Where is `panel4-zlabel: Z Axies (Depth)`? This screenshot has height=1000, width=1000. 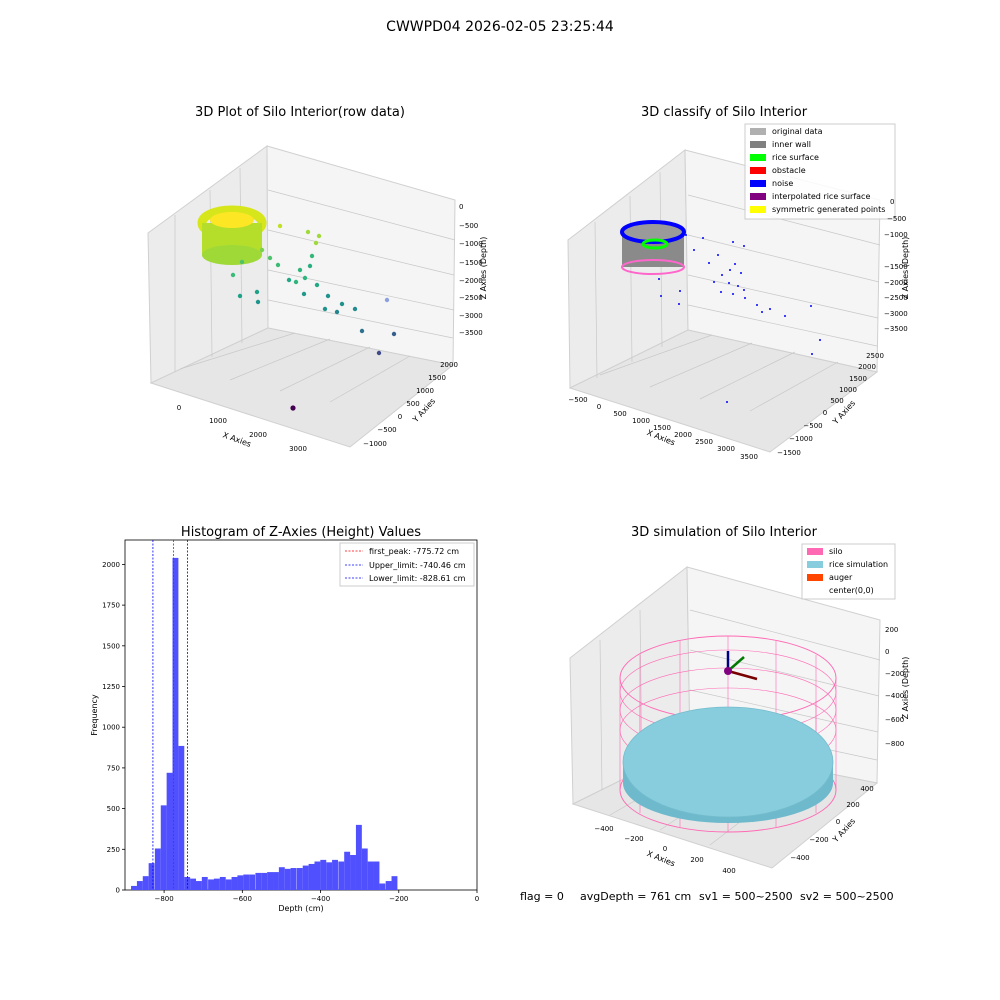 panel4-zlabel: Z Axies (Depth) is located at coordinates (905, 688).